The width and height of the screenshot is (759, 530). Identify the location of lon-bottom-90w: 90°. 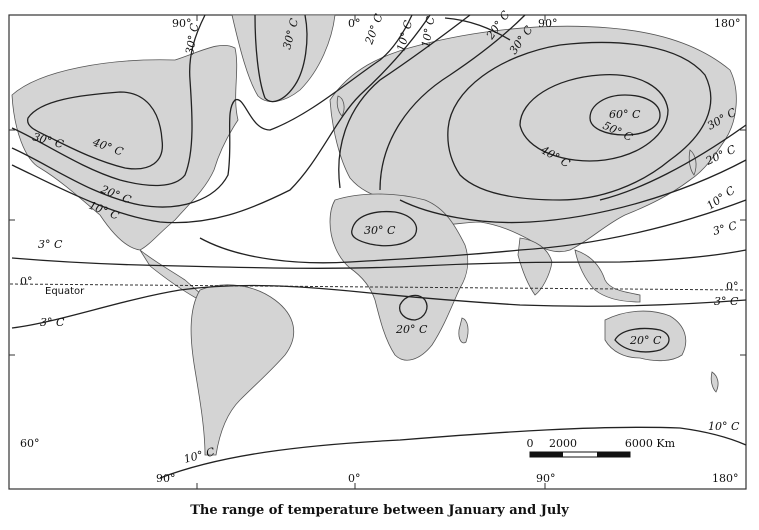
(166, 478).